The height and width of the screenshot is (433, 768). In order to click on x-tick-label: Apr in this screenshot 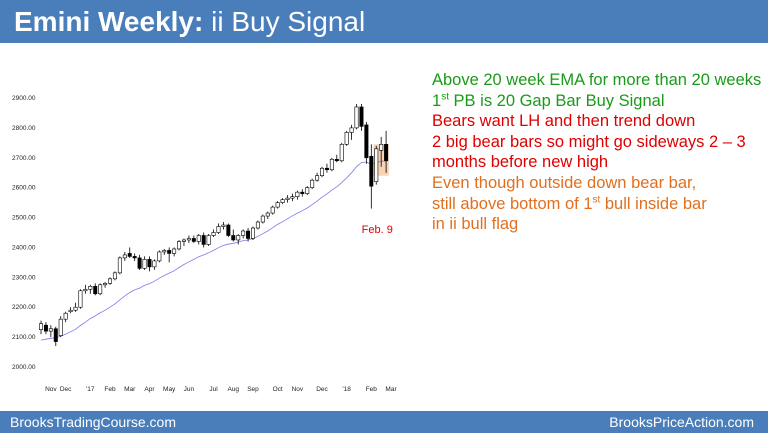, I will do `click(149, 389)`.